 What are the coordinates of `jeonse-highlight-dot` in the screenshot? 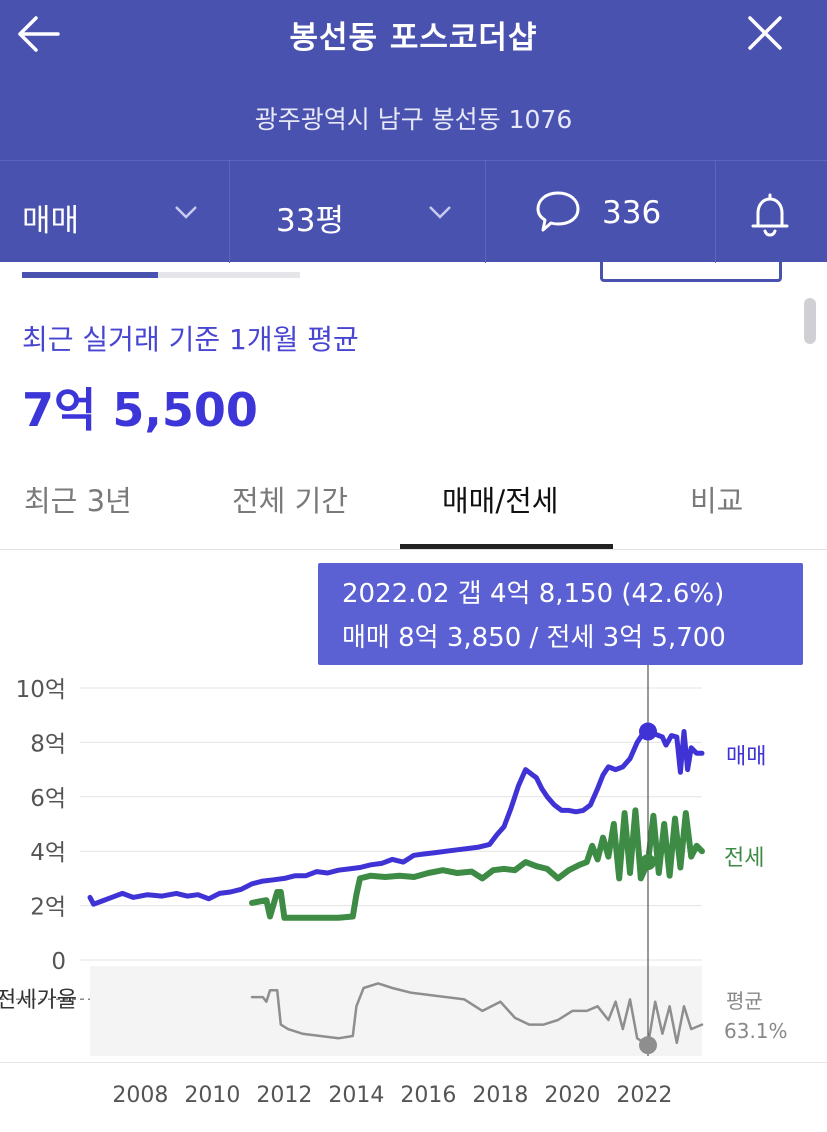 It's located at (648, 862).